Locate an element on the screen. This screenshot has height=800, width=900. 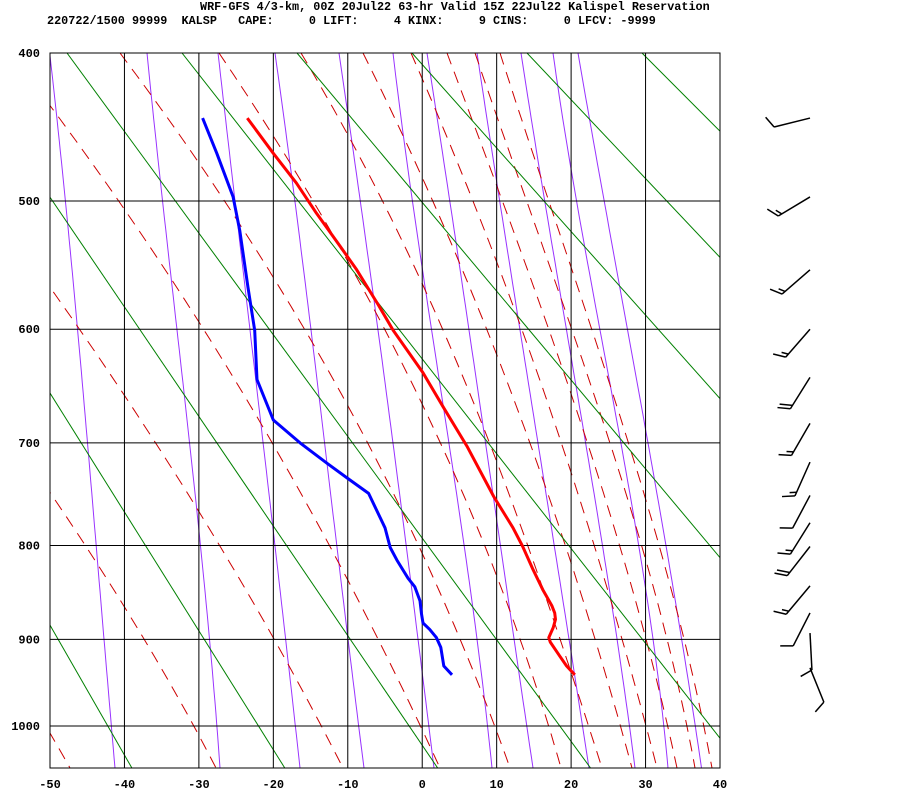
temperature-tick-label: -10 is located at coordinates (348, 785).